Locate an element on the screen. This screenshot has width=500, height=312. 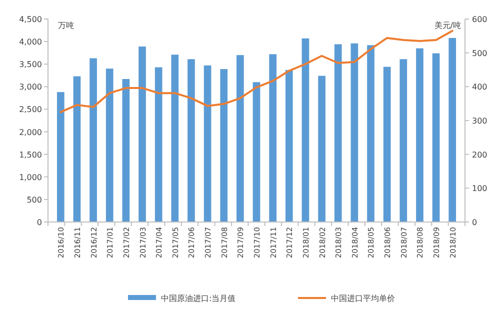
legend-label: 中国原油进口:当月值 is located at coordinates (198, 298).